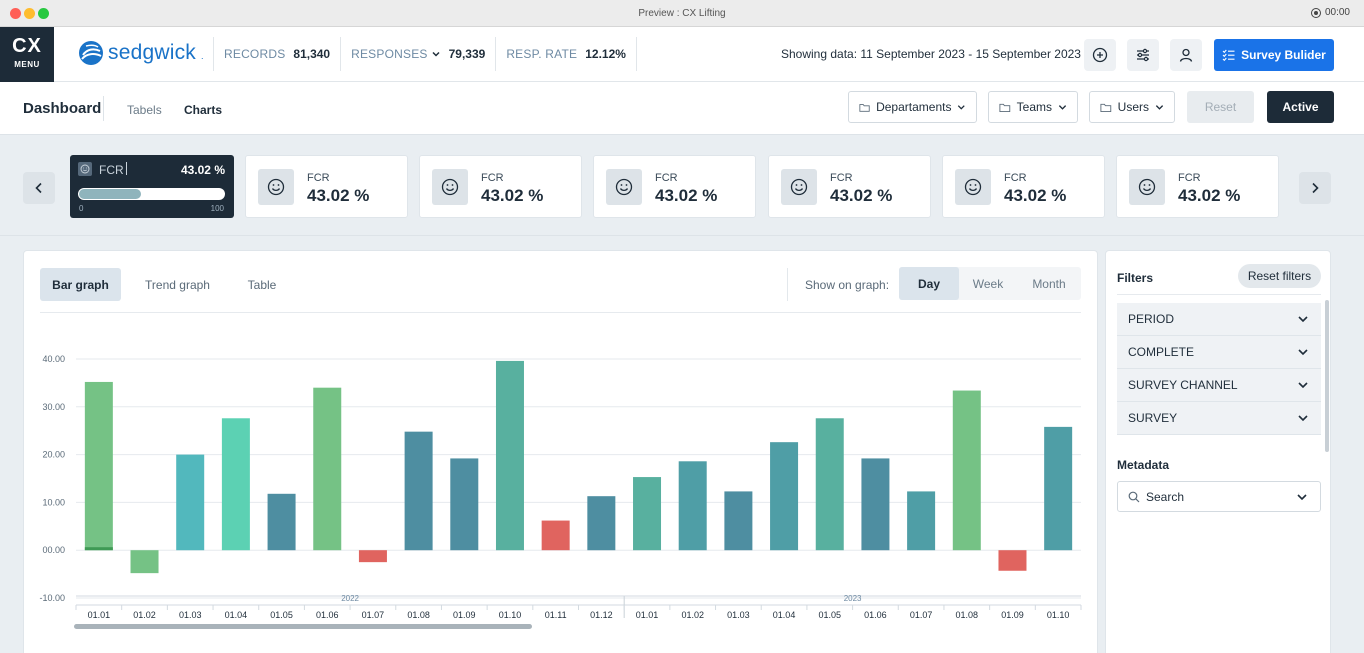 The image size is (1364, 653). Describe the element at coordinates (53, 407) in the screenshot. I see `y-tick-label: 30.00` at that location.